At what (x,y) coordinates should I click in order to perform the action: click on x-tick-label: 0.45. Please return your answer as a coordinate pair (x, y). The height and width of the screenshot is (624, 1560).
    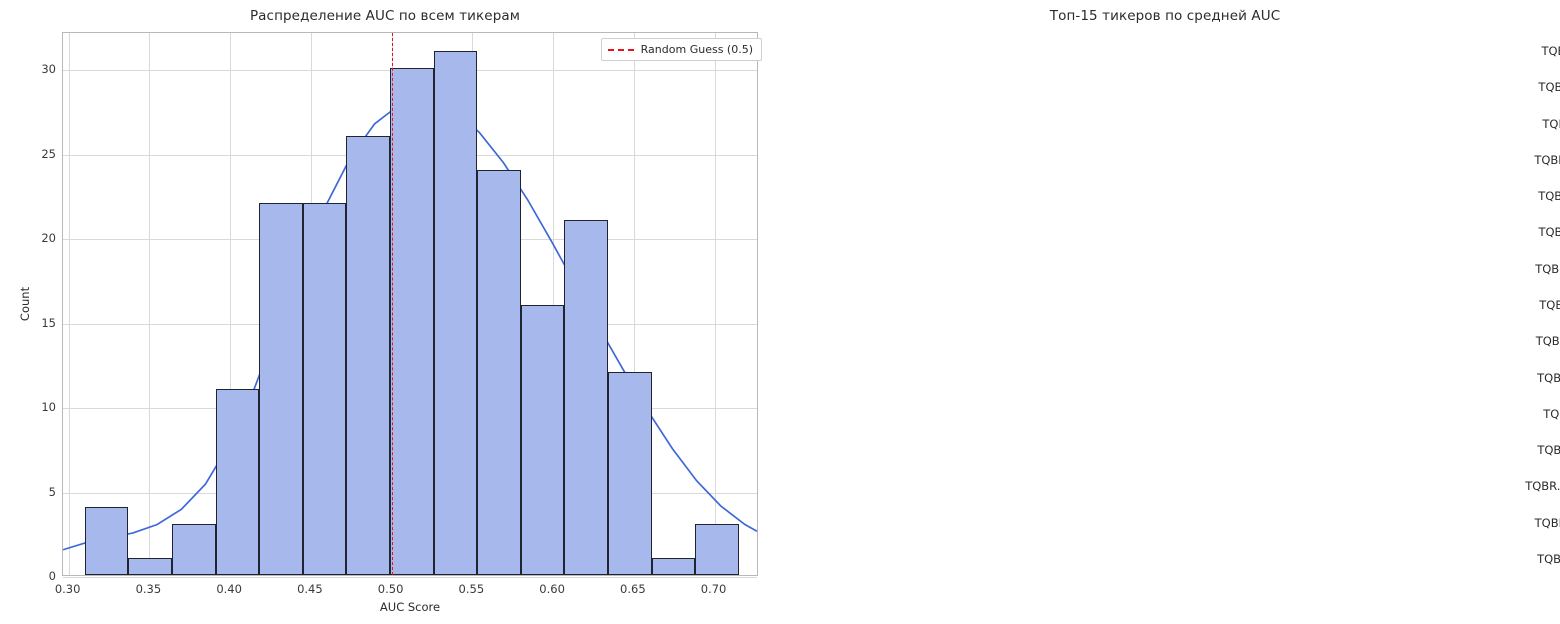
    Looking at the image, I should click on (310, 589).